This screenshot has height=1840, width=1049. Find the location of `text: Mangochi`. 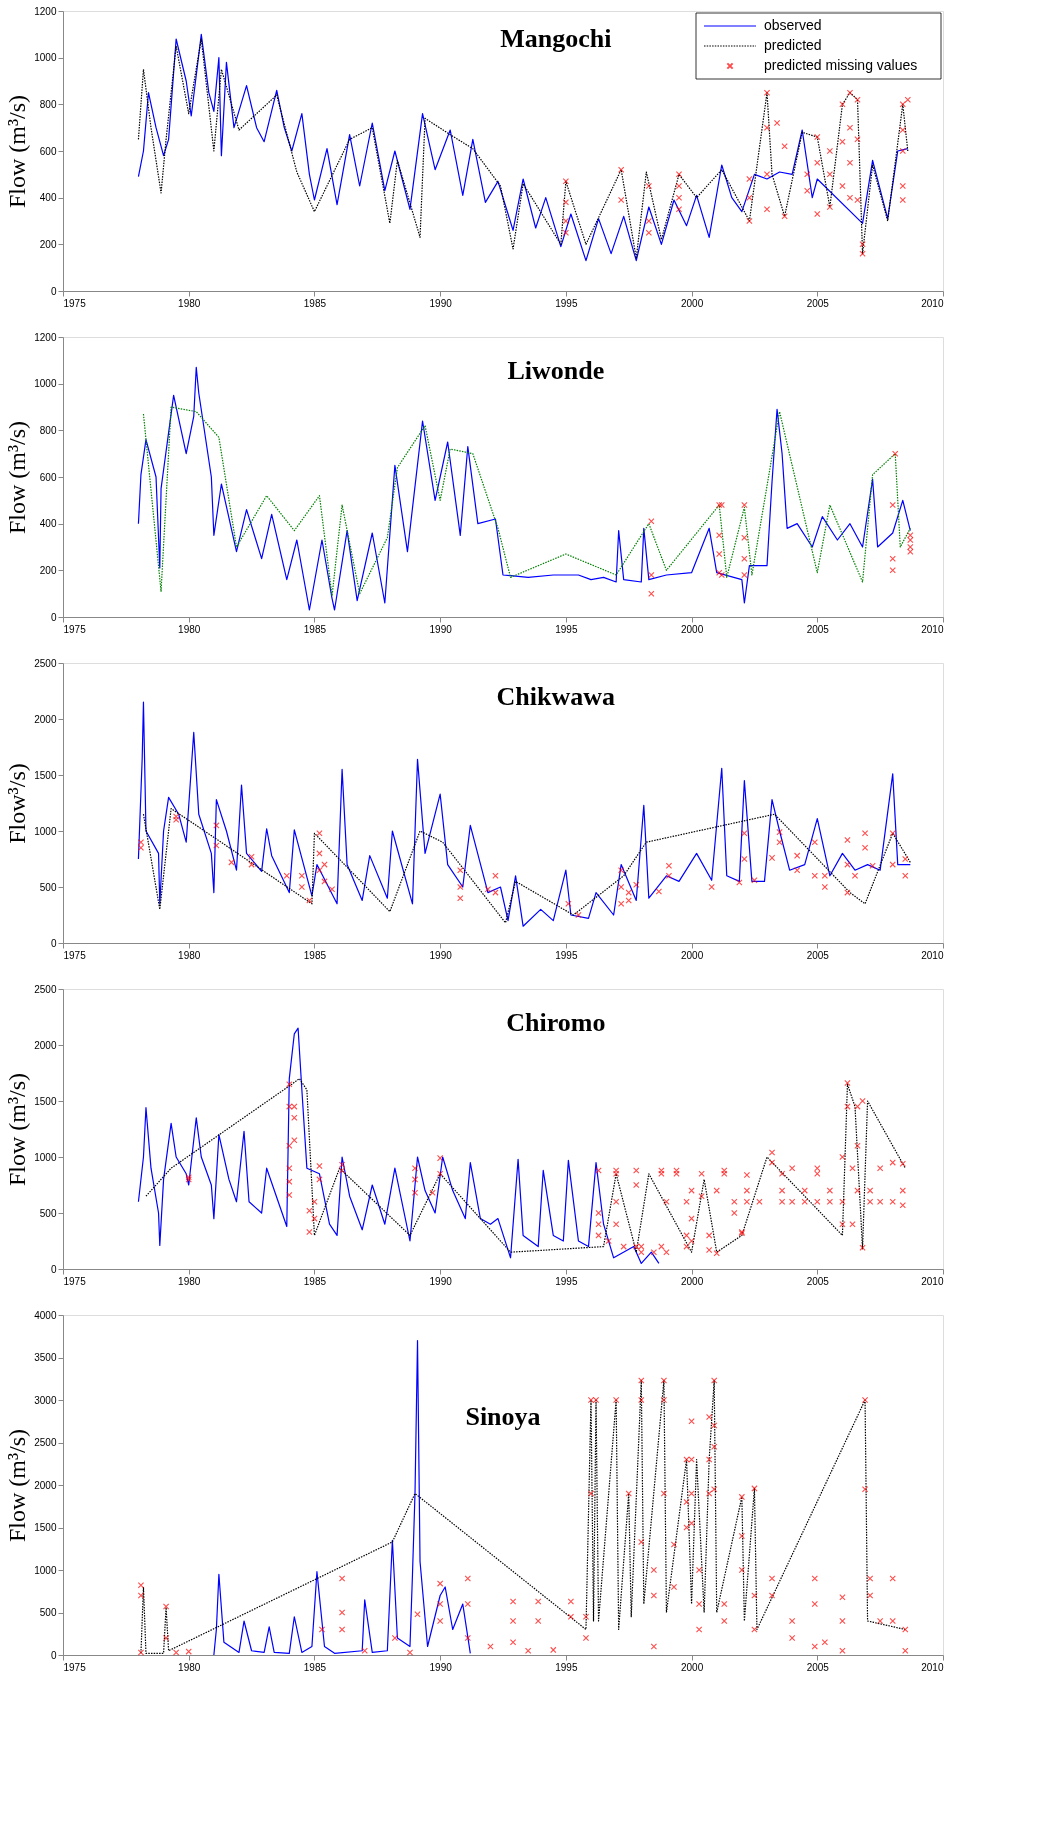

text: Mangochi is located at coordinates (556, 38).